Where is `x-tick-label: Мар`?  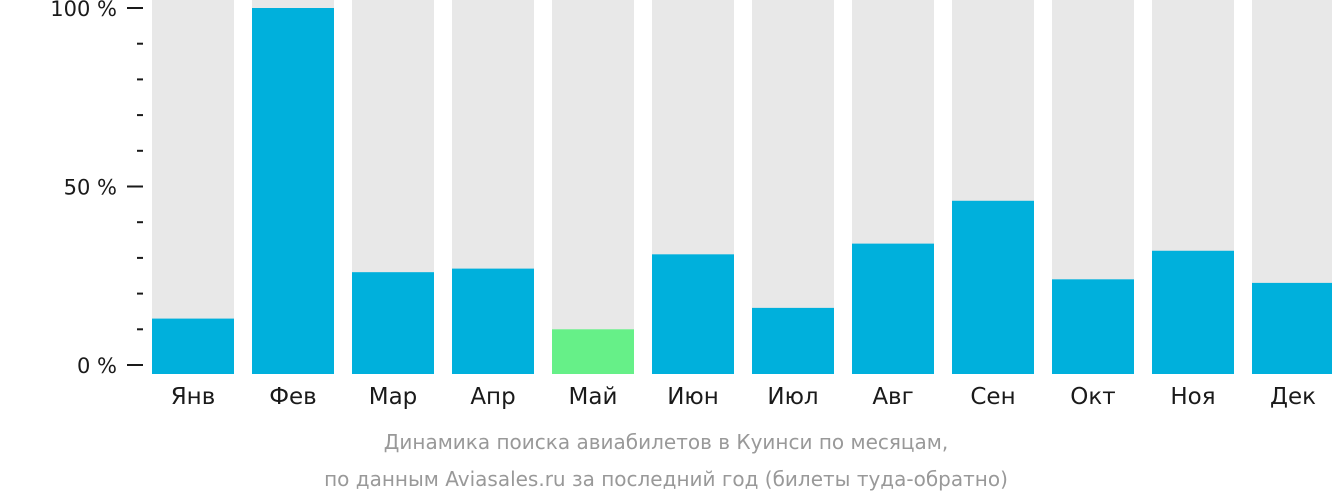 x-tick-label: Мар is located at coordinates (393, 397).